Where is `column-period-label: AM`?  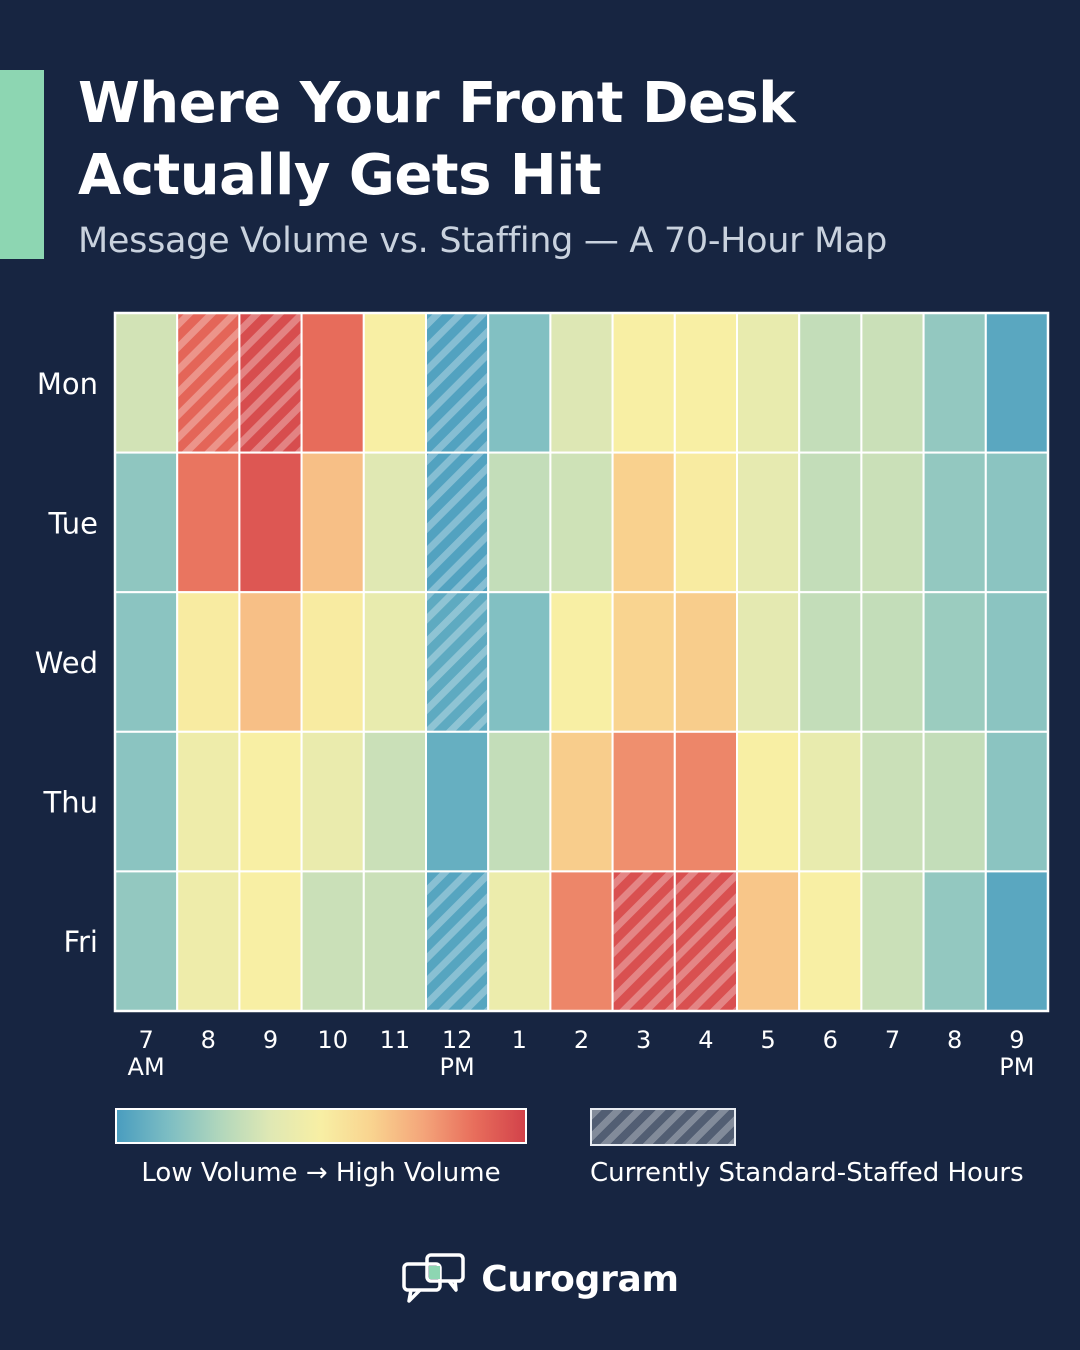 column-period-label: AM is located at coordinates (146, 1067).